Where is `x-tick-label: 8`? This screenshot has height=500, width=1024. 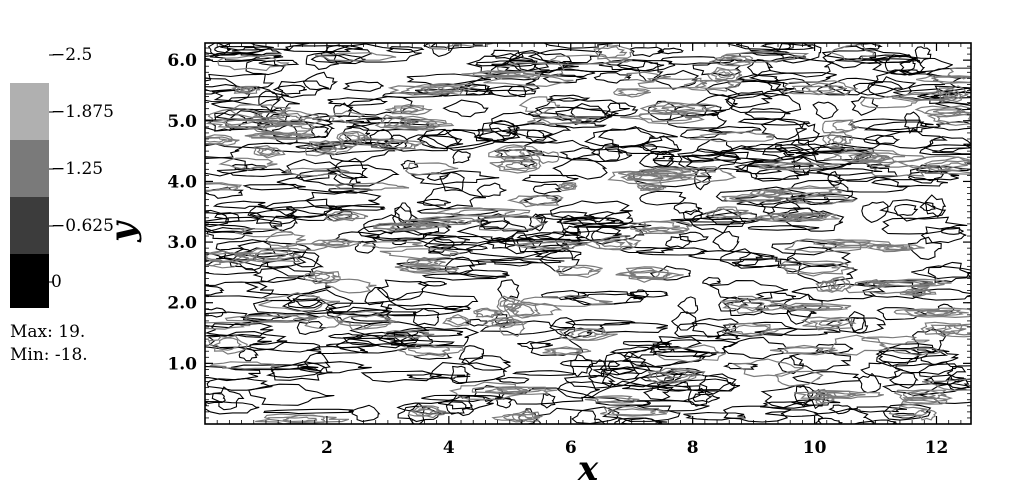
x-tick-label: 8 is located at coordinates (693, 448).